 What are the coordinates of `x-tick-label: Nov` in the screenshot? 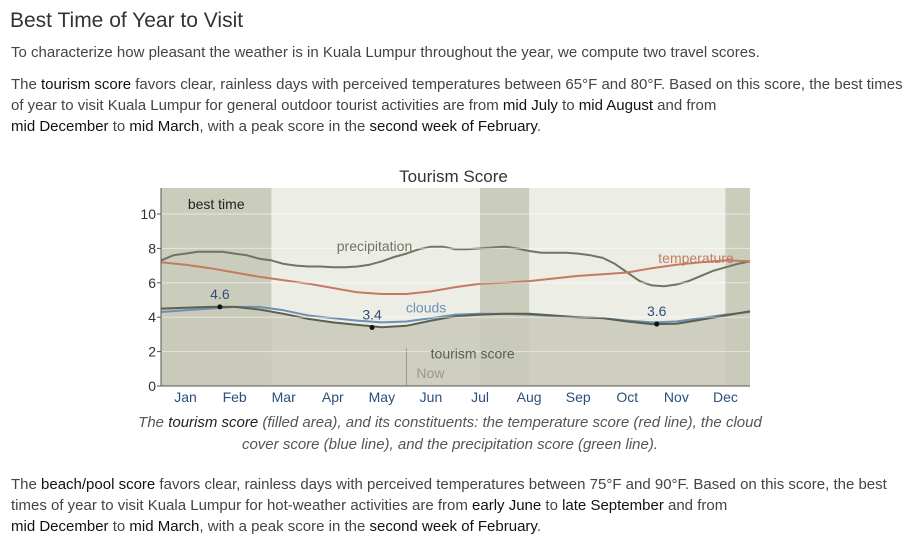 It's located at (676, 397).